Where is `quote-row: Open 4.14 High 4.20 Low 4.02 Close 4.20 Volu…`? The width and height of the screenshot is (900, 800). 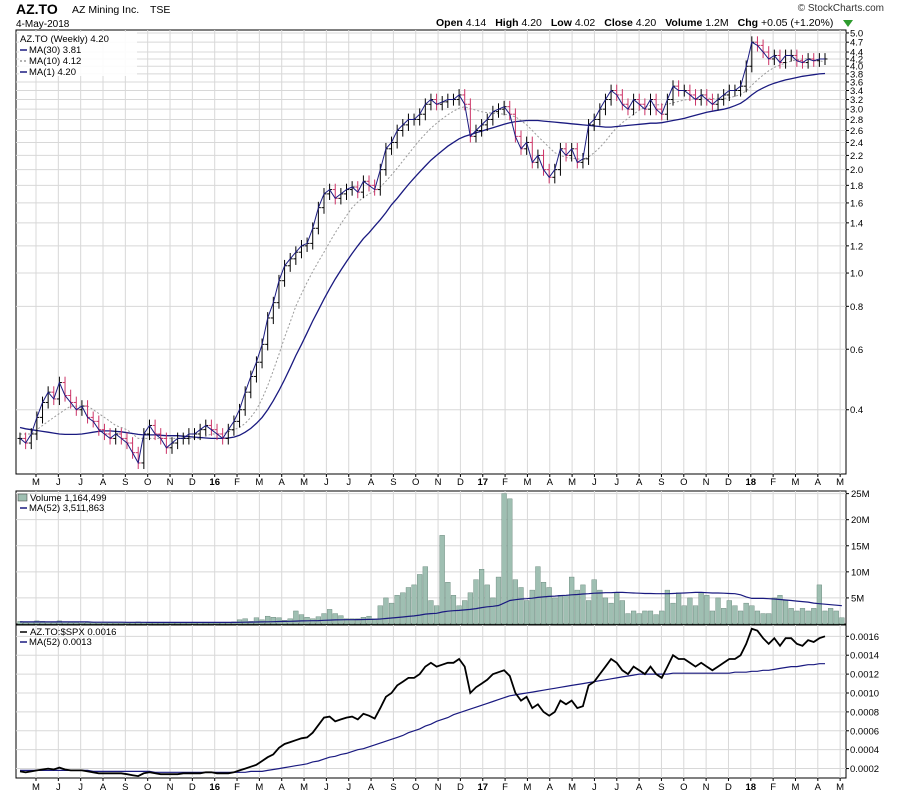
quote-row: Open 4.14 High 4.20 Low 4.02 Close 4.20 Volu… is located at coordinates (634, 23).